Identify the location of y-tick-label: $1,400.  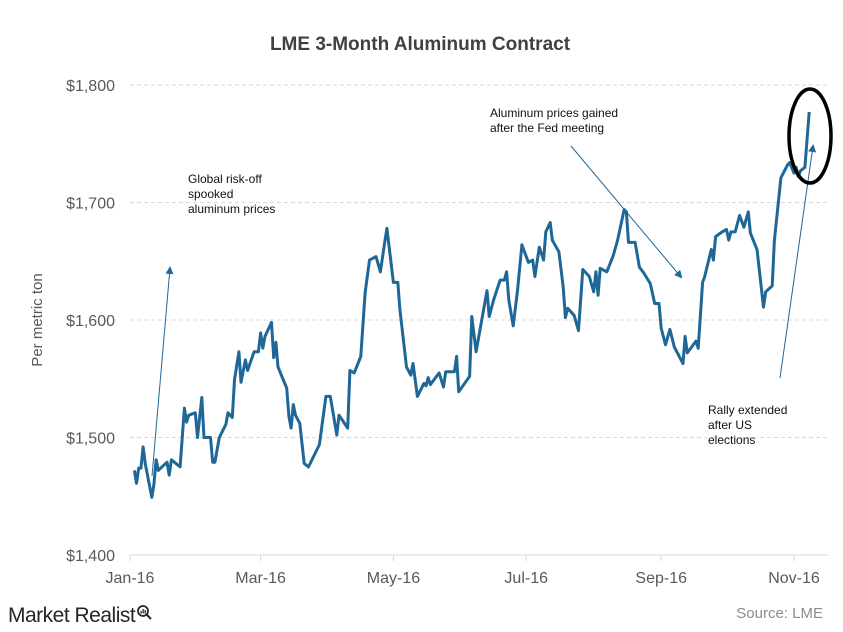
(90, 556).